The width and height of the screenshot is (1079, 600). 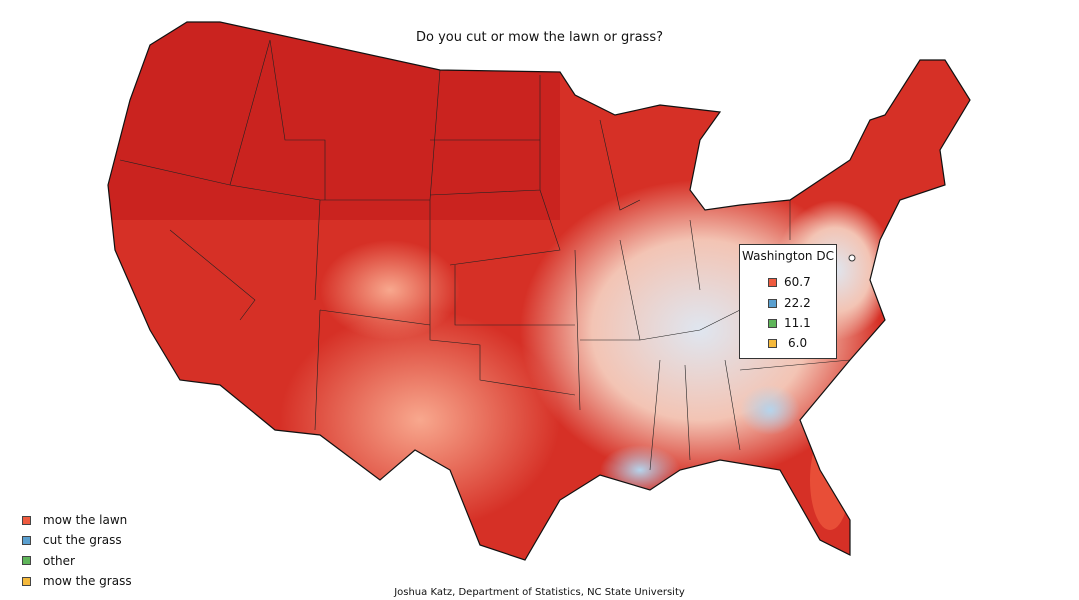 I want to click on tooltip-value: 60.7, so click(x=797, y=282).